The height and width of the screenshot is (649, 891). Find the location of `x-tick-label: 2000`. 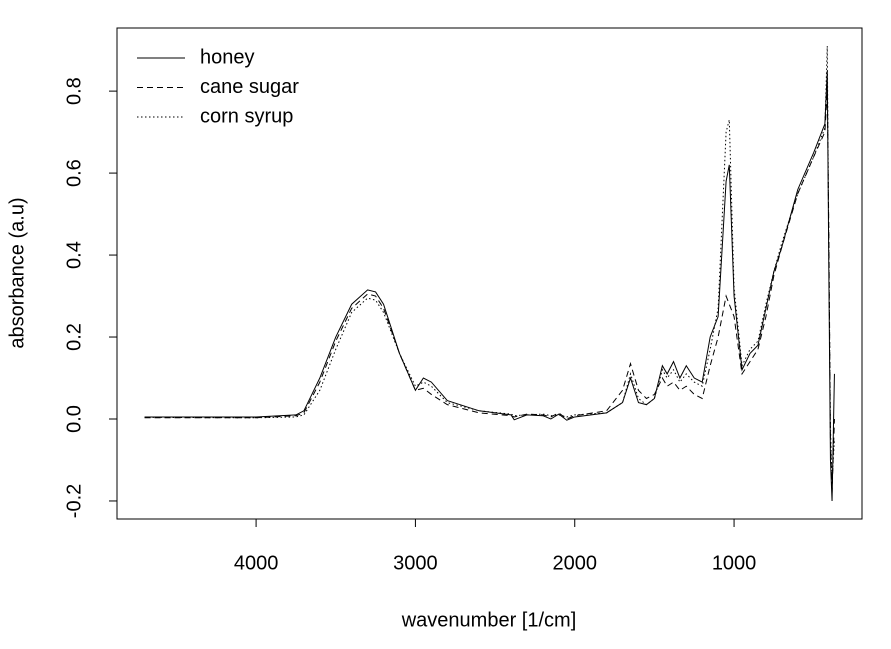

x-tick-label: 2000 is located at coordinates (574, 563).